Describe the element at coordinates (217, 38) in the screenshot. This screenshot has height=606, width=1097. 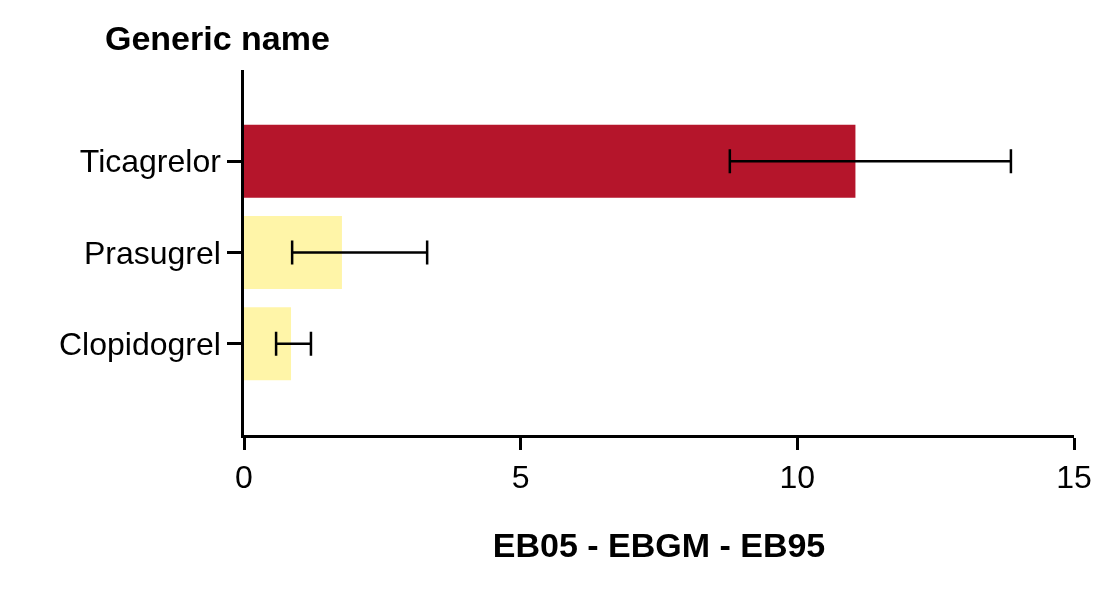
I see `y-axis-title: Generic name` at that location.